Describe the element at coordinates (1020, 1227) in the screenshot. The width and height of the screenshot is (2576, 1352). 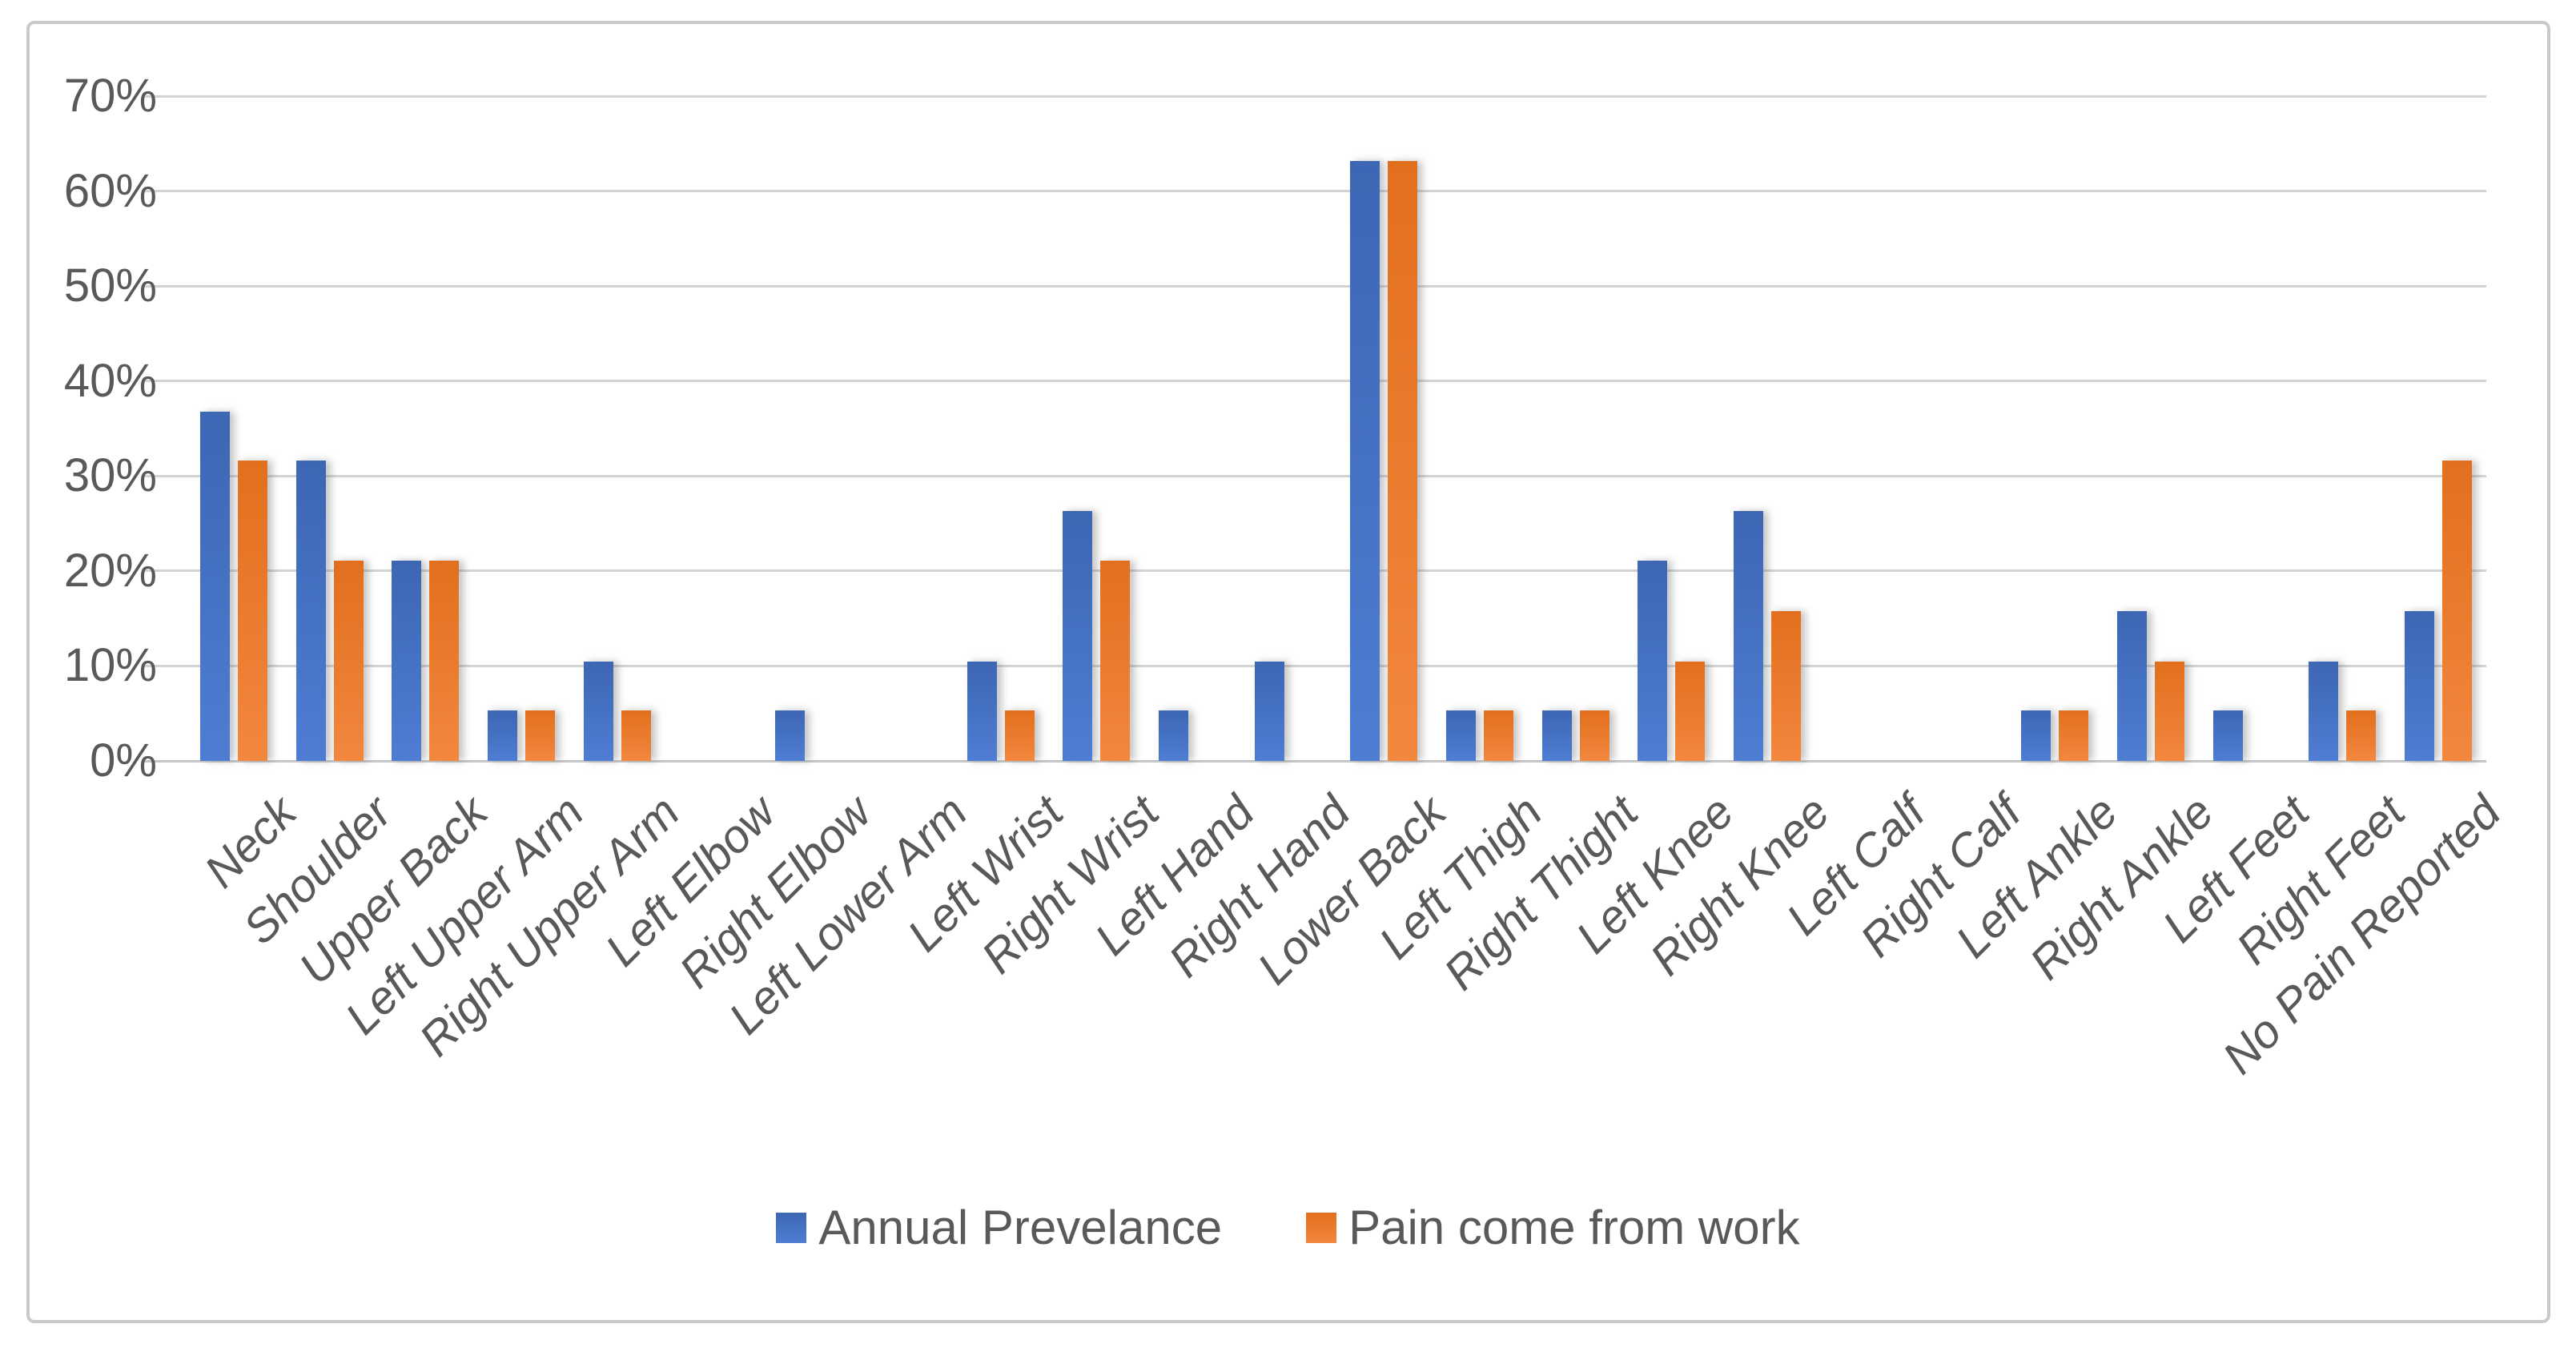
I see `legend-label: Annual Prevelance` at that location.